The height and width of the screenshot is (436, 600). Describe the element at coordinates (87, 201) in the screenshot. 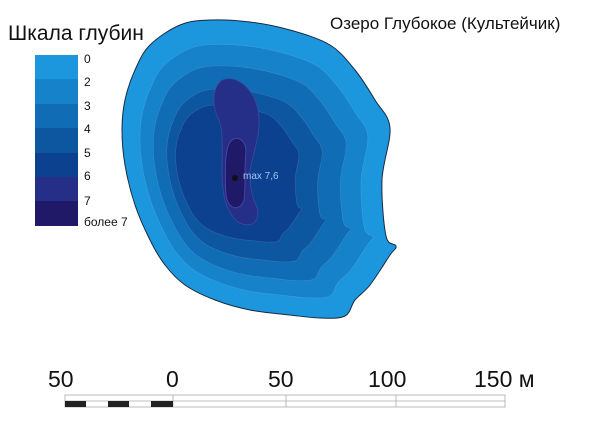

I see `legend-label: 7` at that location.